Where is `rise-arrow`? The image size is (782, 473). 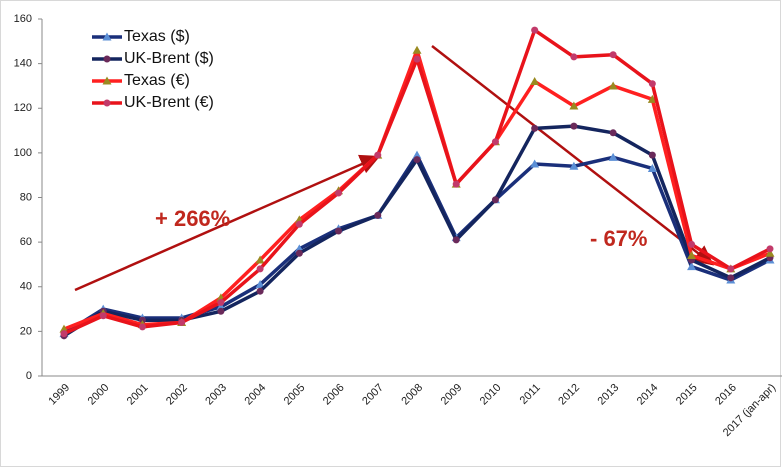 rise-arrow is located at coordinates (227, 223).